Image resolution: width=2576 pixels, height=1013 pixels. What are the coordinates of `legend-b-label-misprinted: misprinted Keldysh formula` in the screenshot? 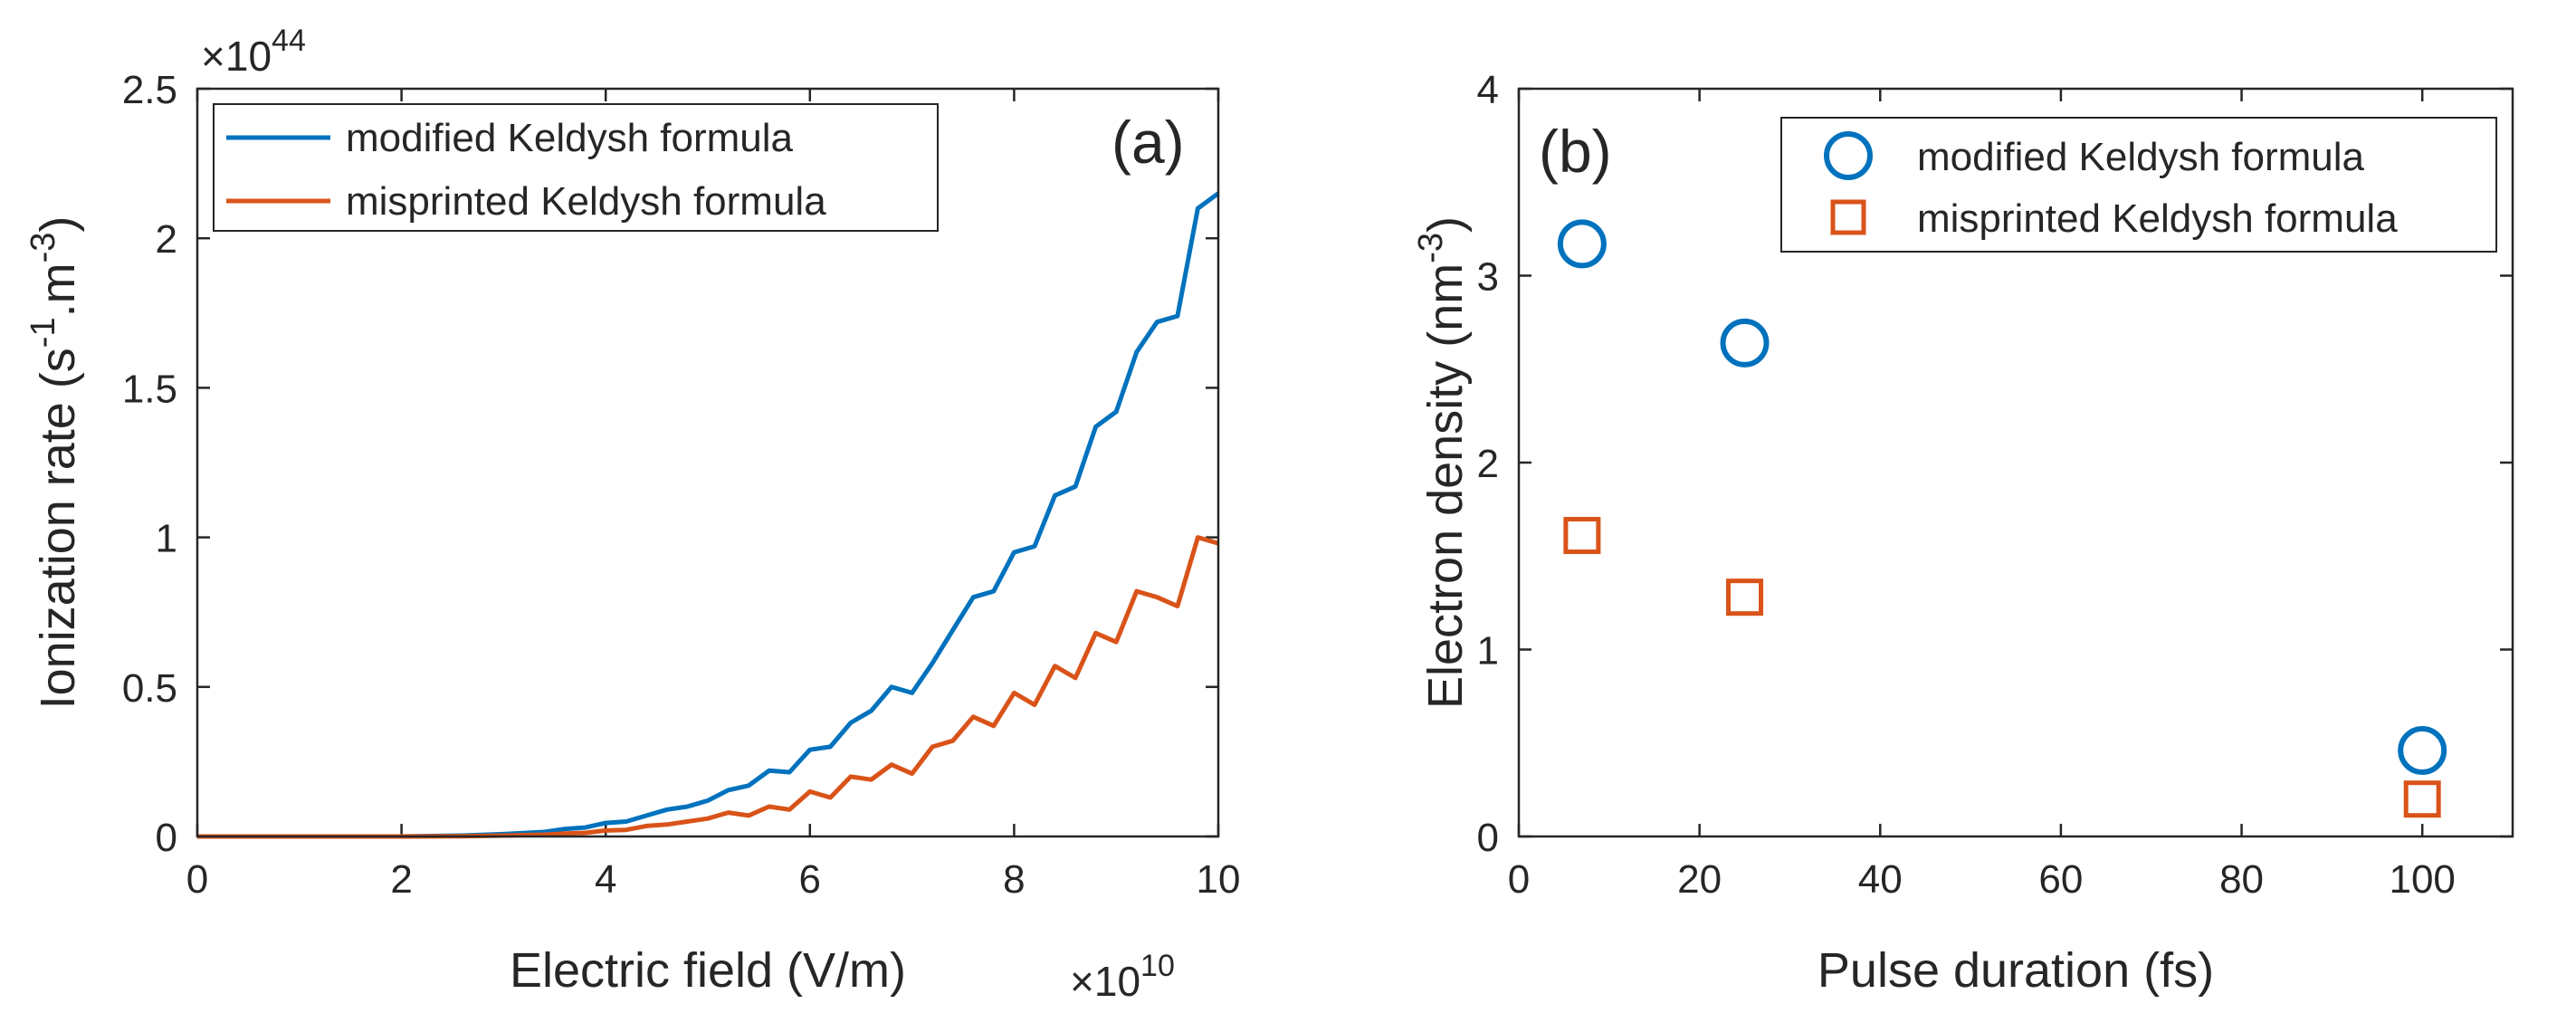 It's located at (2157, 218).